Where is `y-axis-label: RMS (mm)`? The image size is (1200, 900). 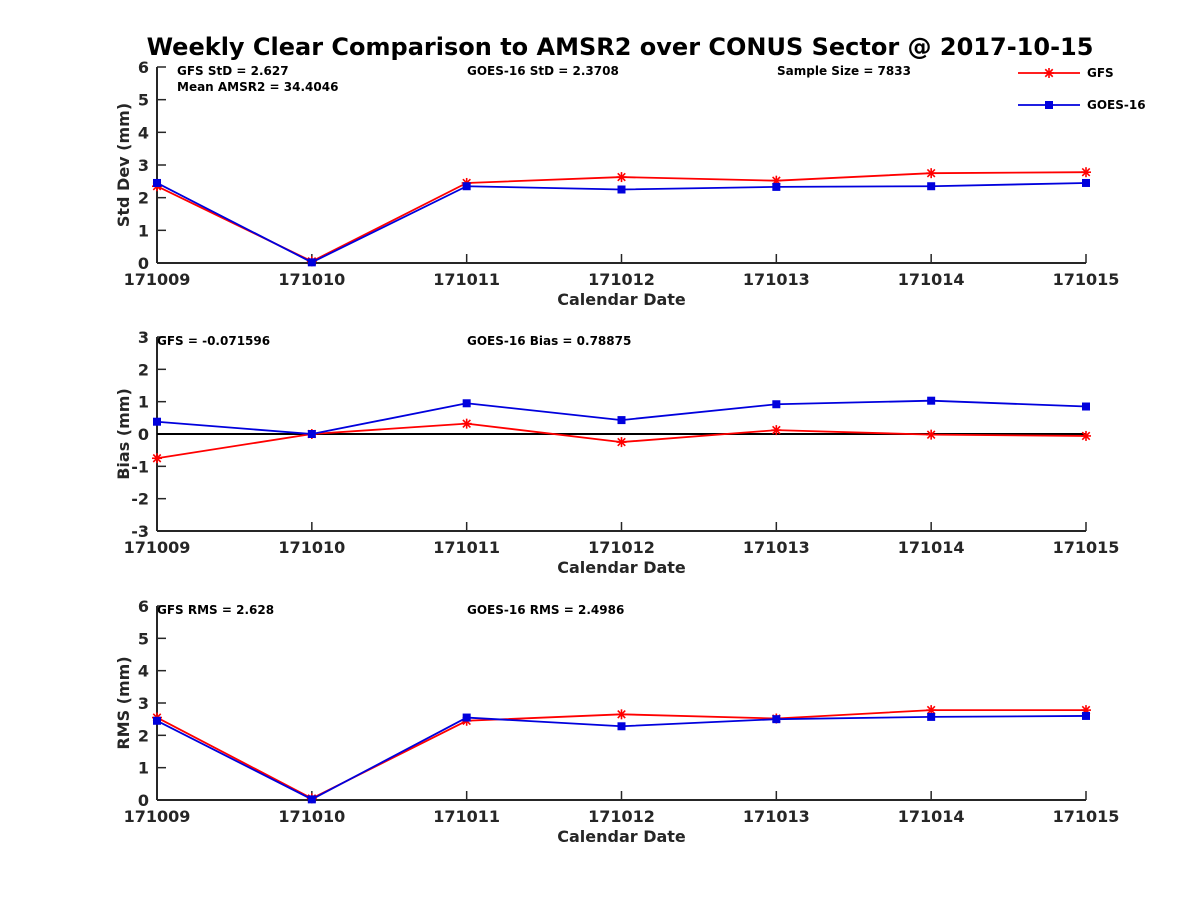
y-axis-label: RMS (mm) is located at coordinates (123, 702).